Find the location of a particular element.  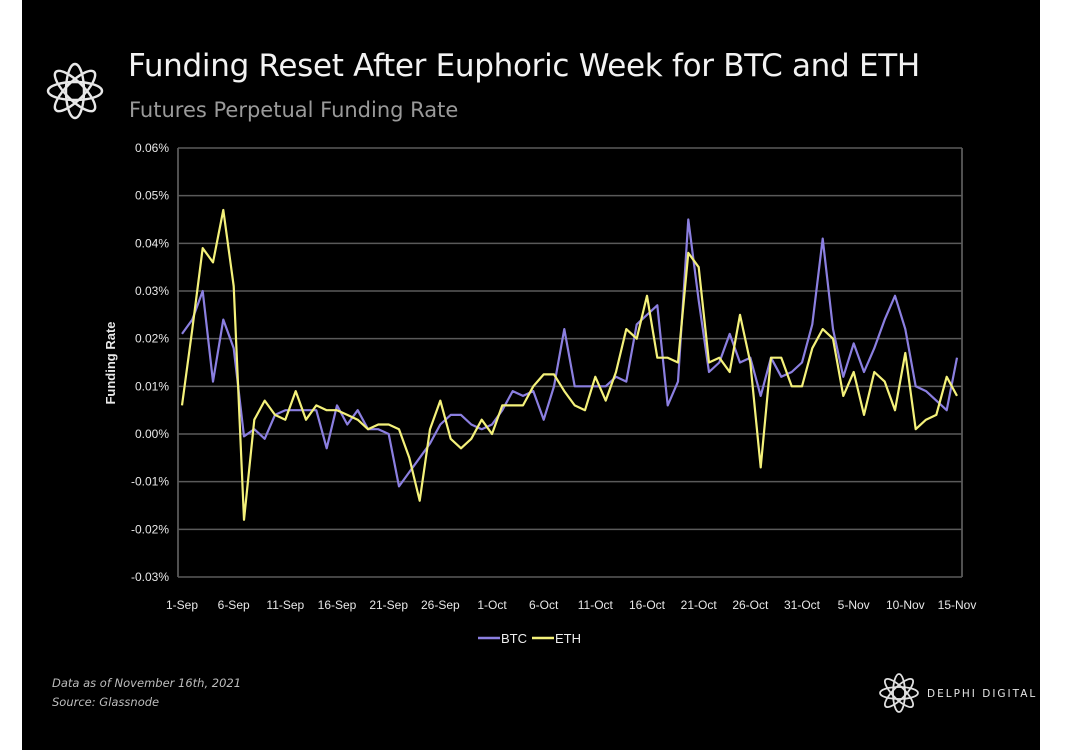

y-tick-label: 0.05% is located at coordinates (152, 196).